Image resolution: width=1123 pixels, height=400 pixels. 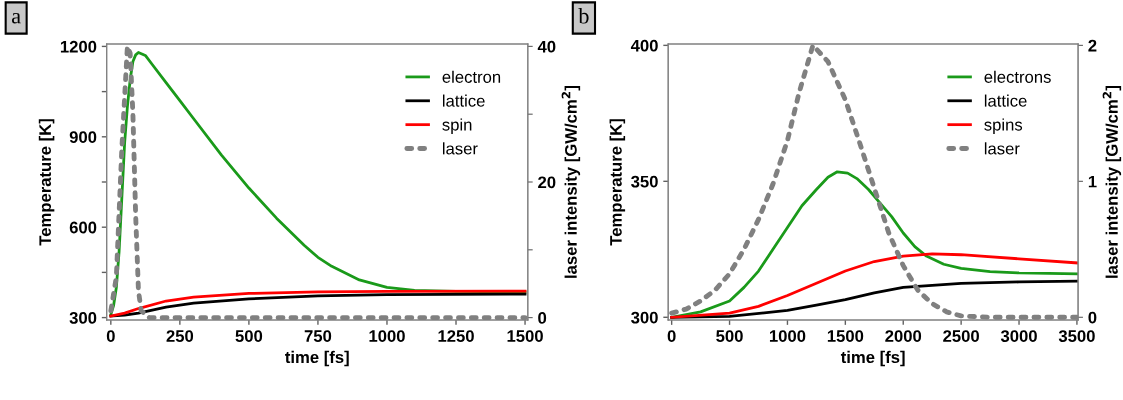 What do you see at coordinates (83, 227) in the screenshot?
I see `y-tick-label: 600` at bounding box center [83, 227].